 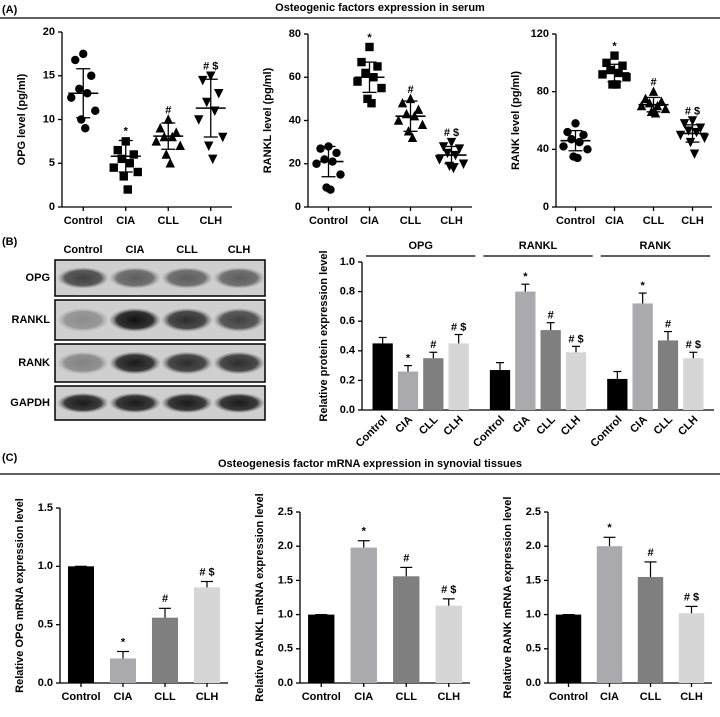 What do you see at coordinates (516, 120) in the screenshot?
I see `y-axis-label: RANK level (pg/ml)` at bounding box center [516, 120].